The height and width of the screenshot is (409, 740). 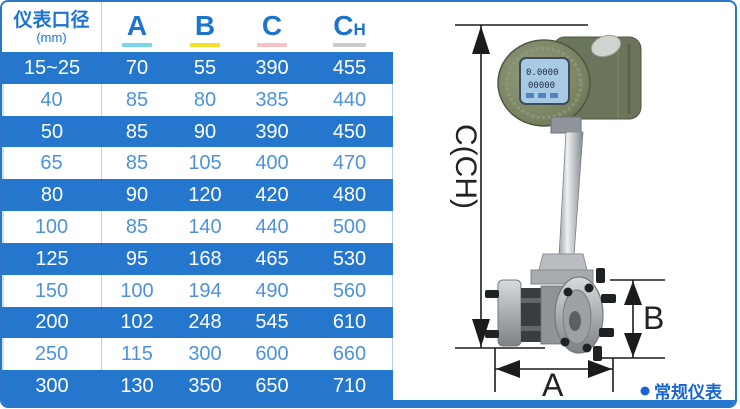 I want to click on cell-ch: 450, so click(x=349, y=131).